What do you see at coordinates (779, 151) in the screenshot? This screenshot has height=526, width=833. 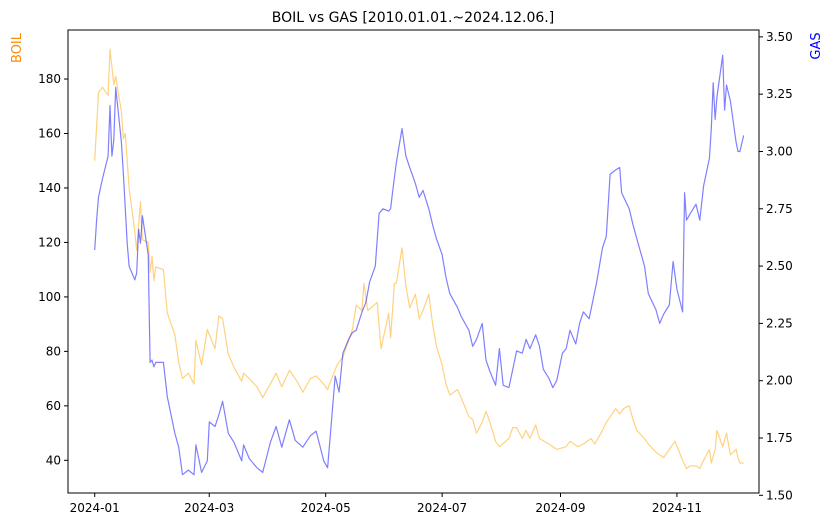 I see `right-tick-label: 3.00` at bounding box center [779, 151].